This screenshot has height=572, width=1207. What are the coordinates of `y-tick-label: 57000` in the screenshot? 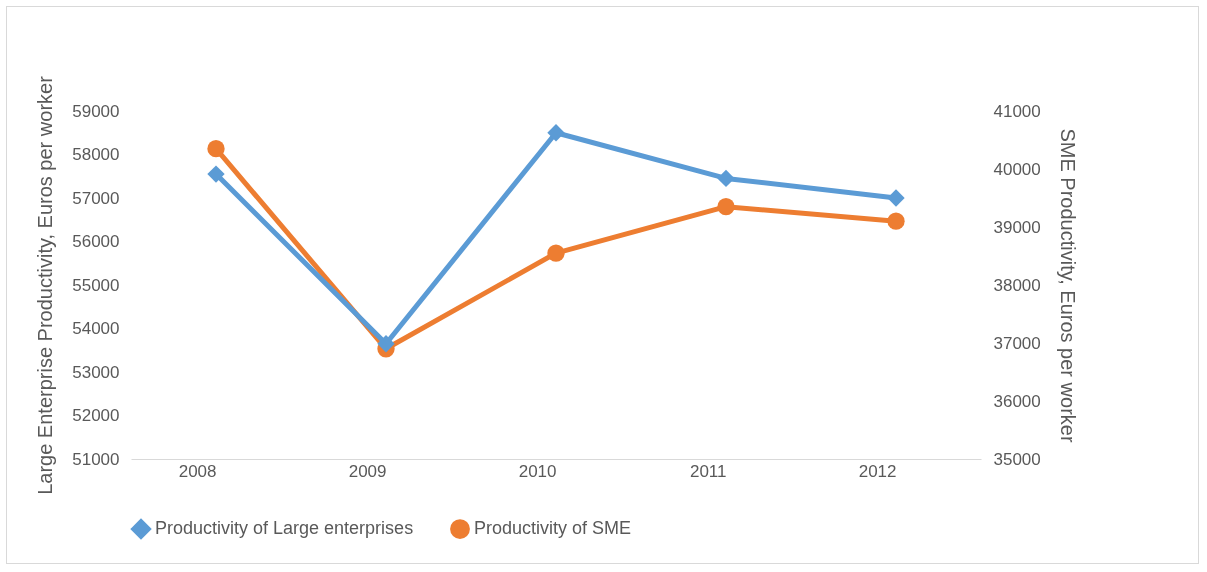 It's located at (96, 198).